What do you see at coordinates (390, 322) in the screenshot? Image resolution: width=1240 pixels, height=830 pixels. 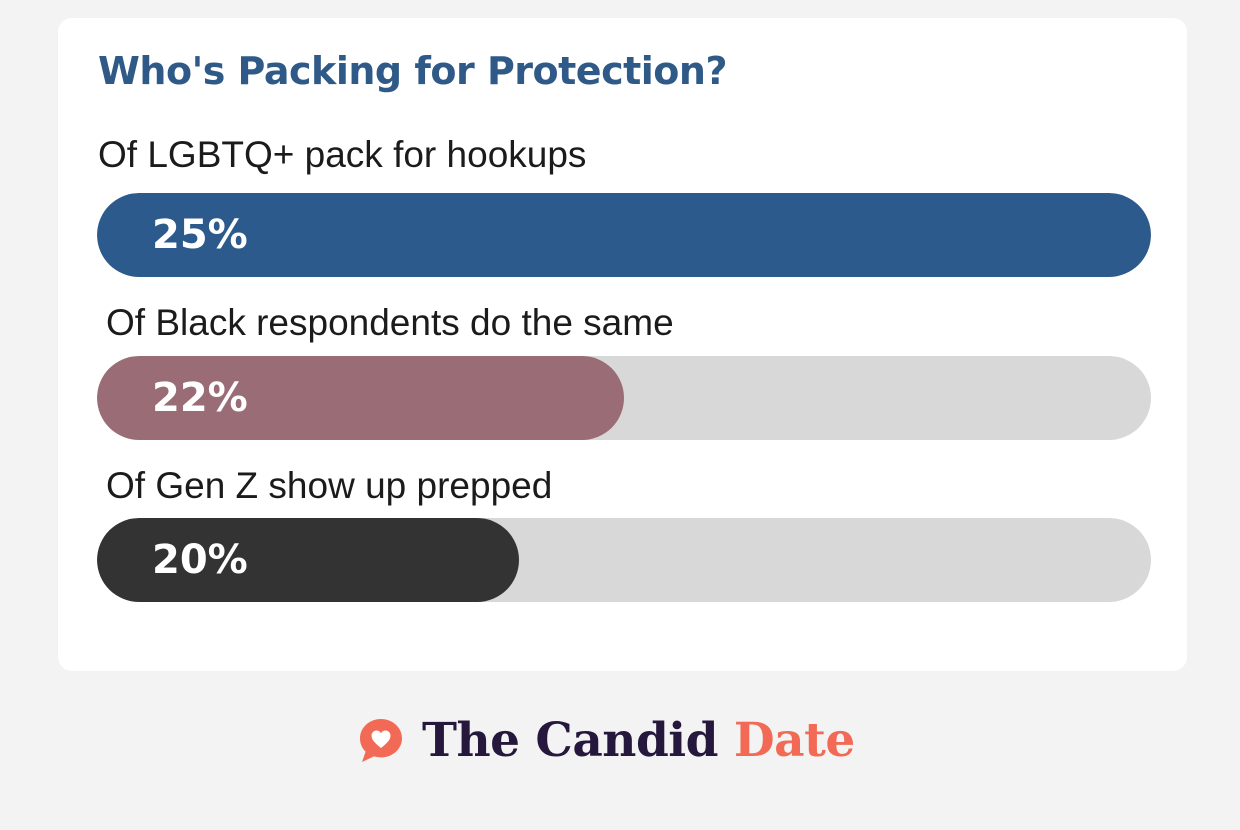 I see `bar-label-black-respondents: Of Black respondents do the same` at bounding box center [390, 322].